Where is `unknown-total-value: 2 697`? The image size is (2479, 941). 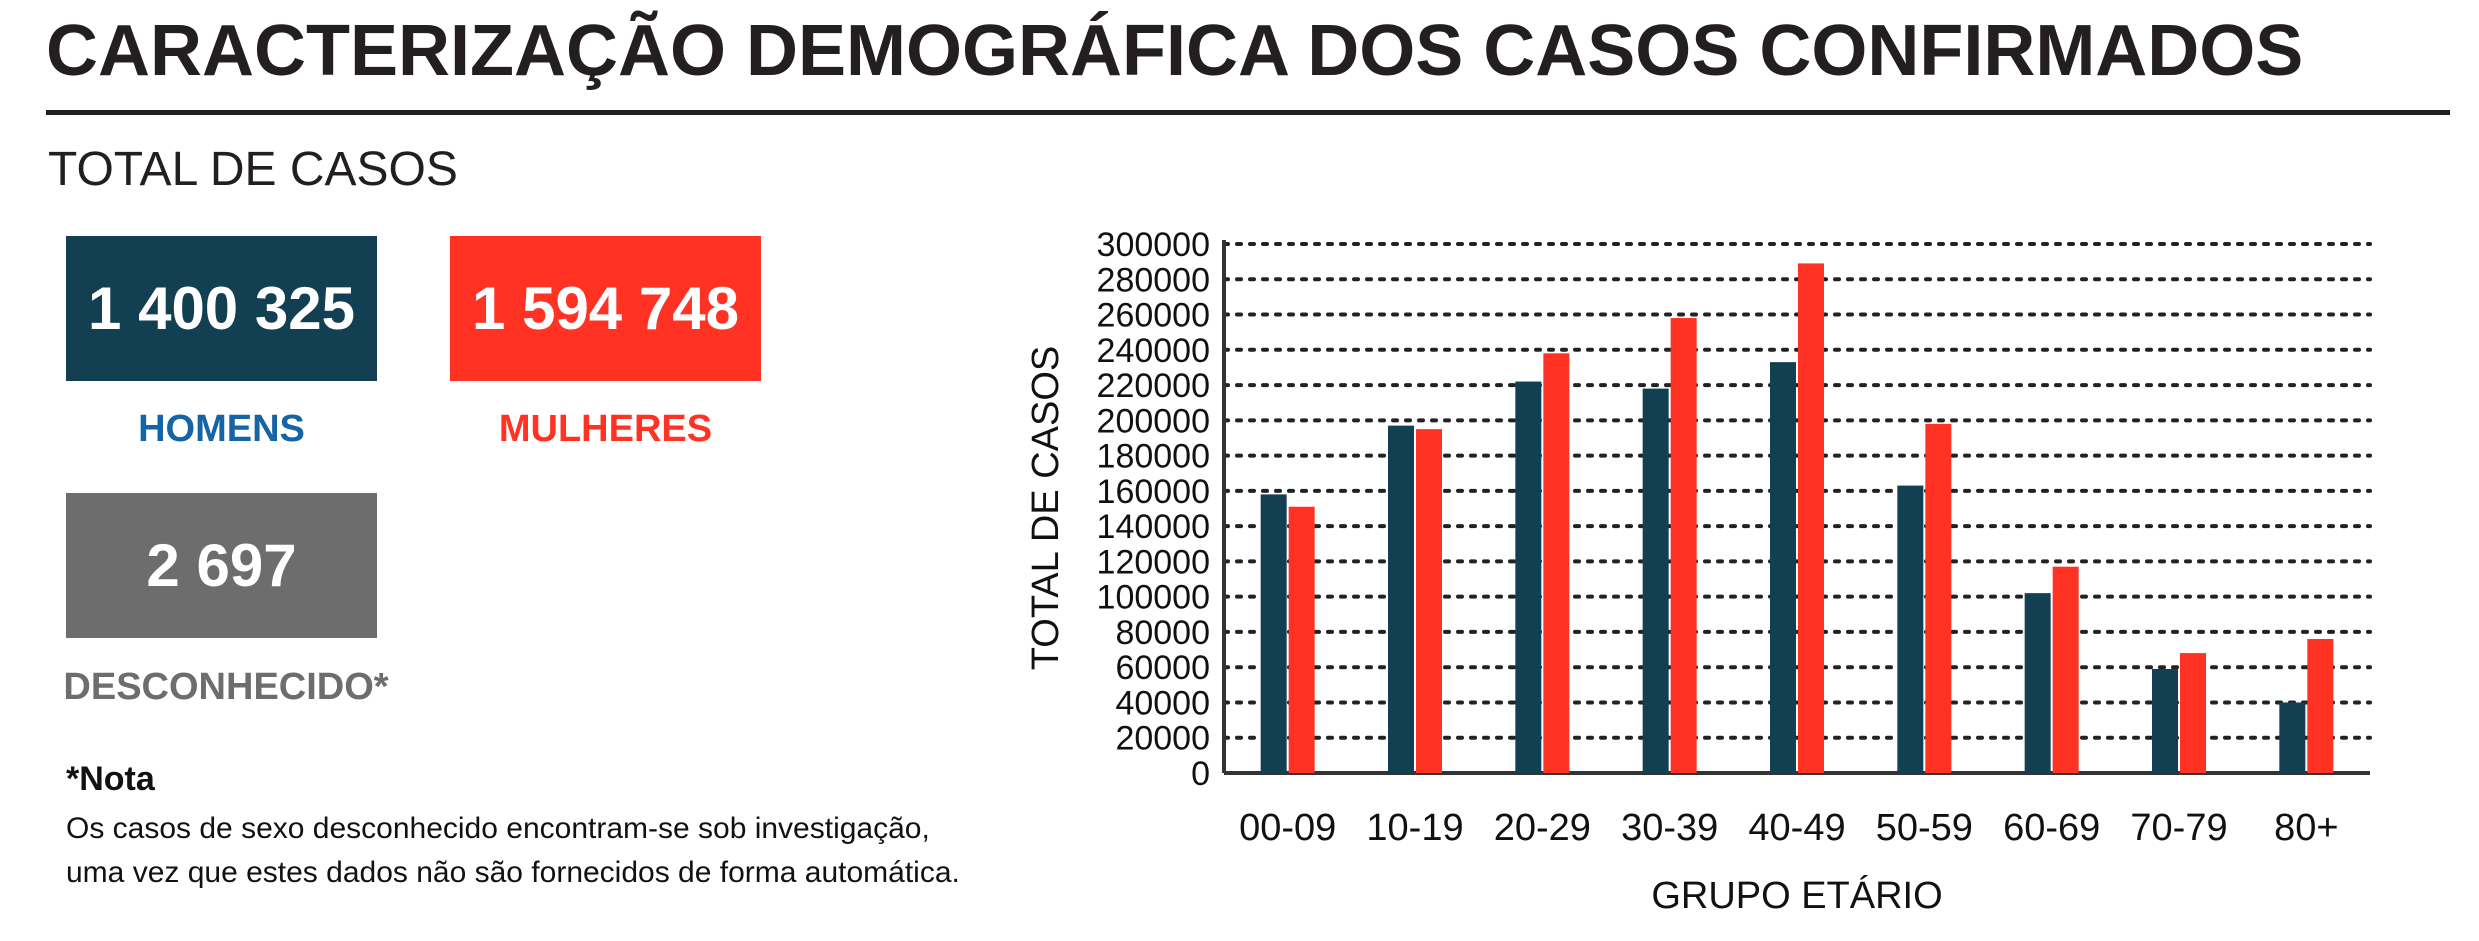 unknown-total-value: 2 697 is located at coordinates (221, 565).